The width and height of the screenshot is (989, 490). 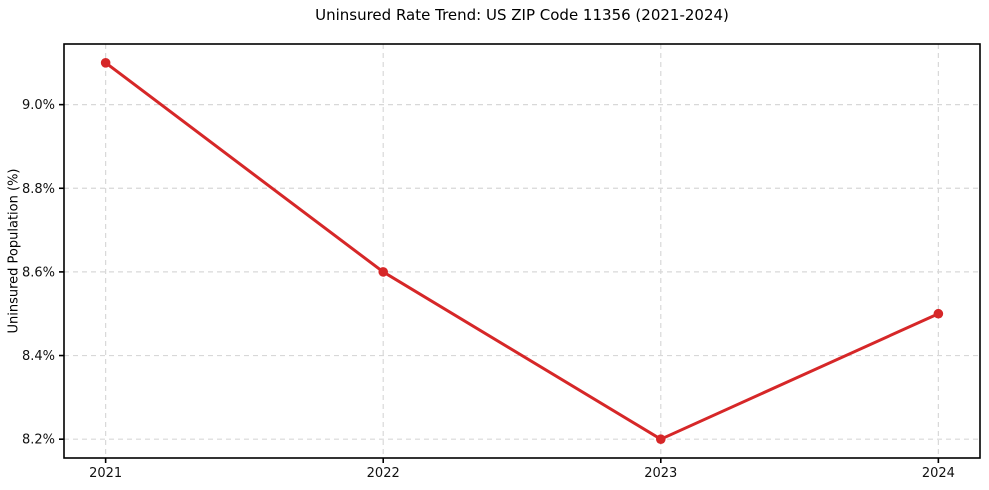 What do you see at coordinates (660, 473) in the screenshot?
I see `x-tick-label: 2023` at bounding box center [660, 473].